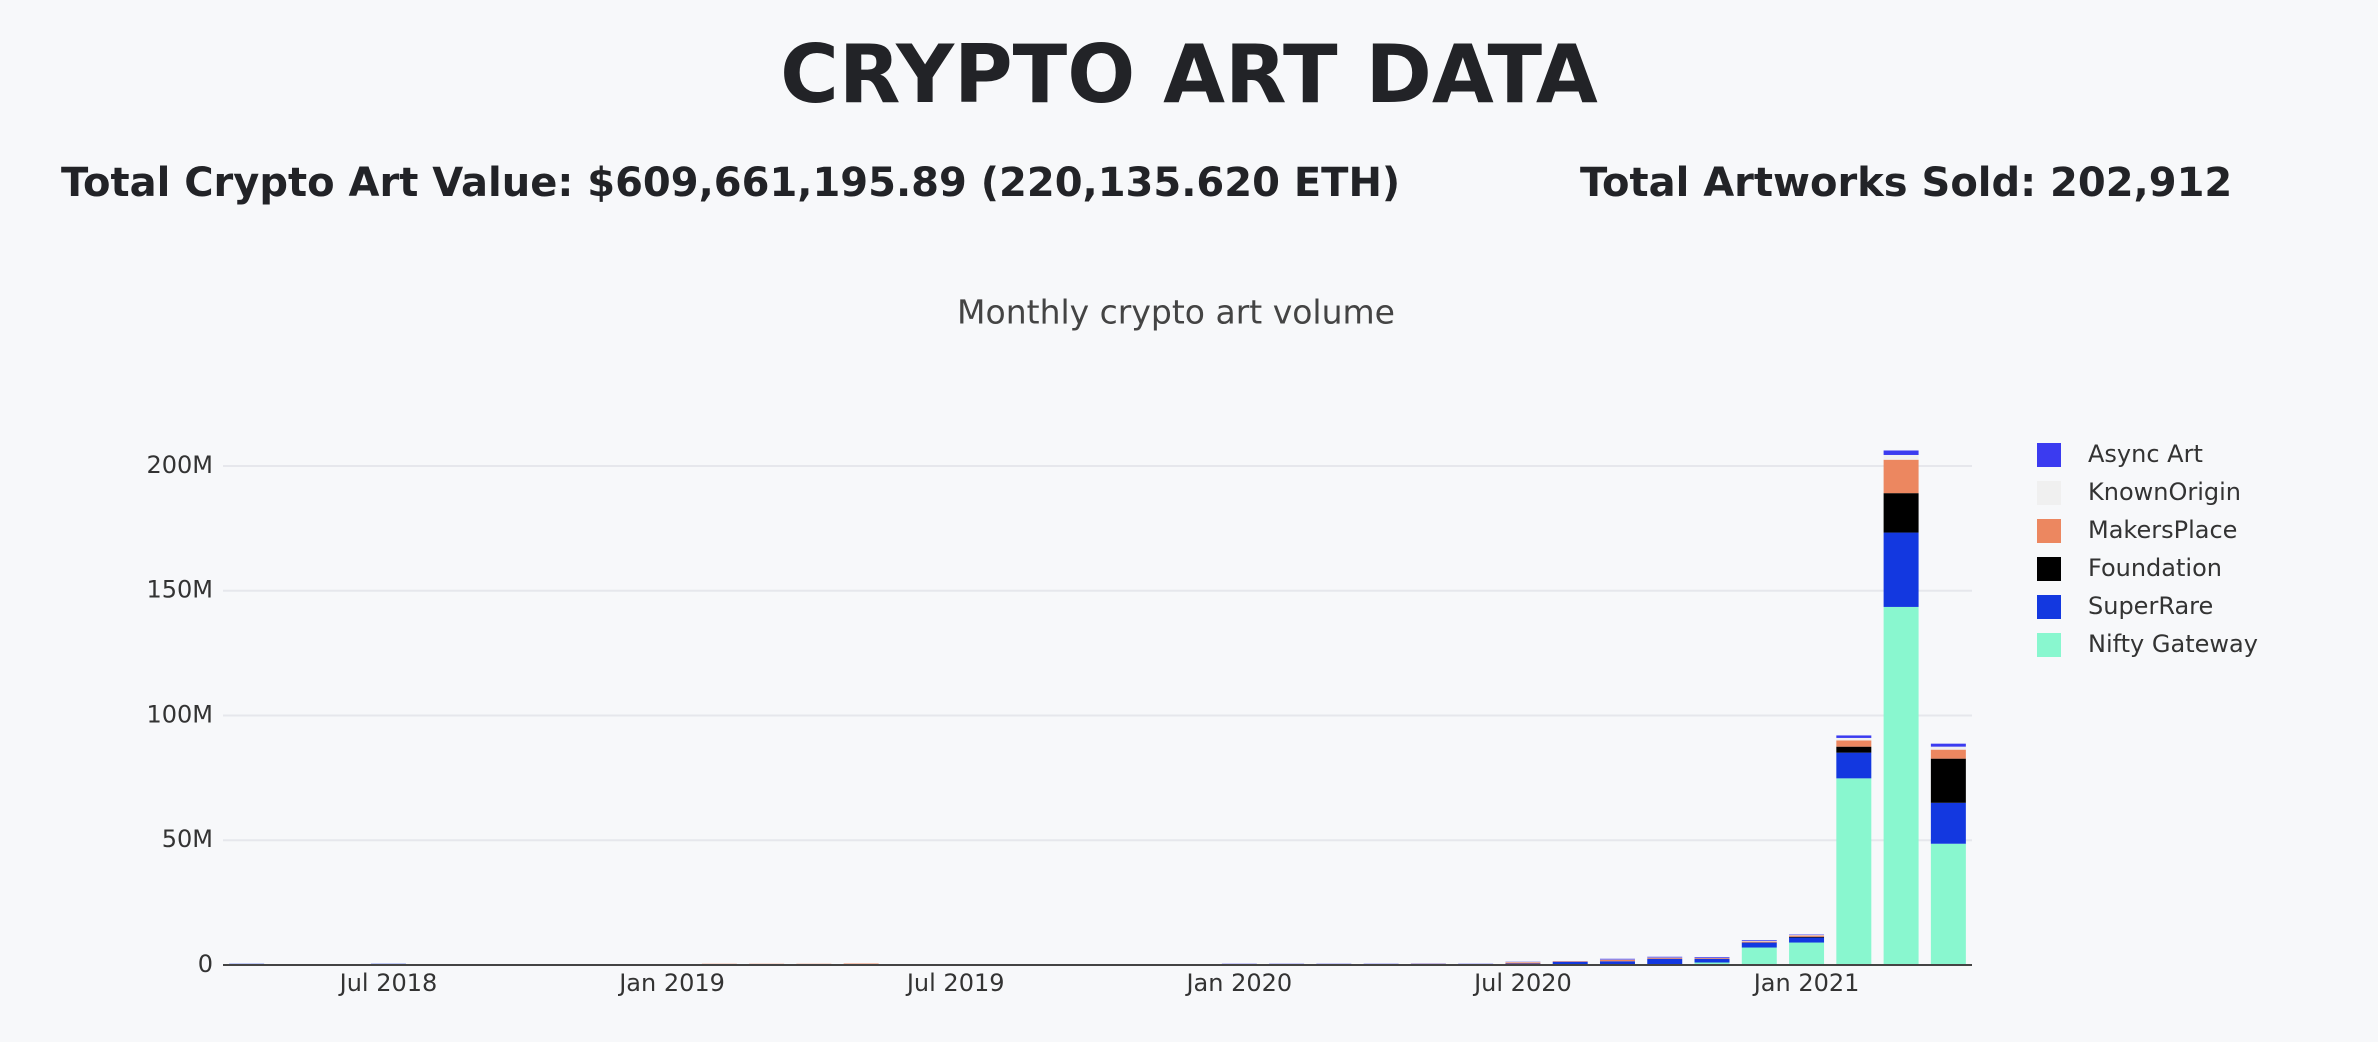  Describe the element at coordinates (1806, 983) in the screenshot. I see `x-tick-label: Jan 2021` at that location.